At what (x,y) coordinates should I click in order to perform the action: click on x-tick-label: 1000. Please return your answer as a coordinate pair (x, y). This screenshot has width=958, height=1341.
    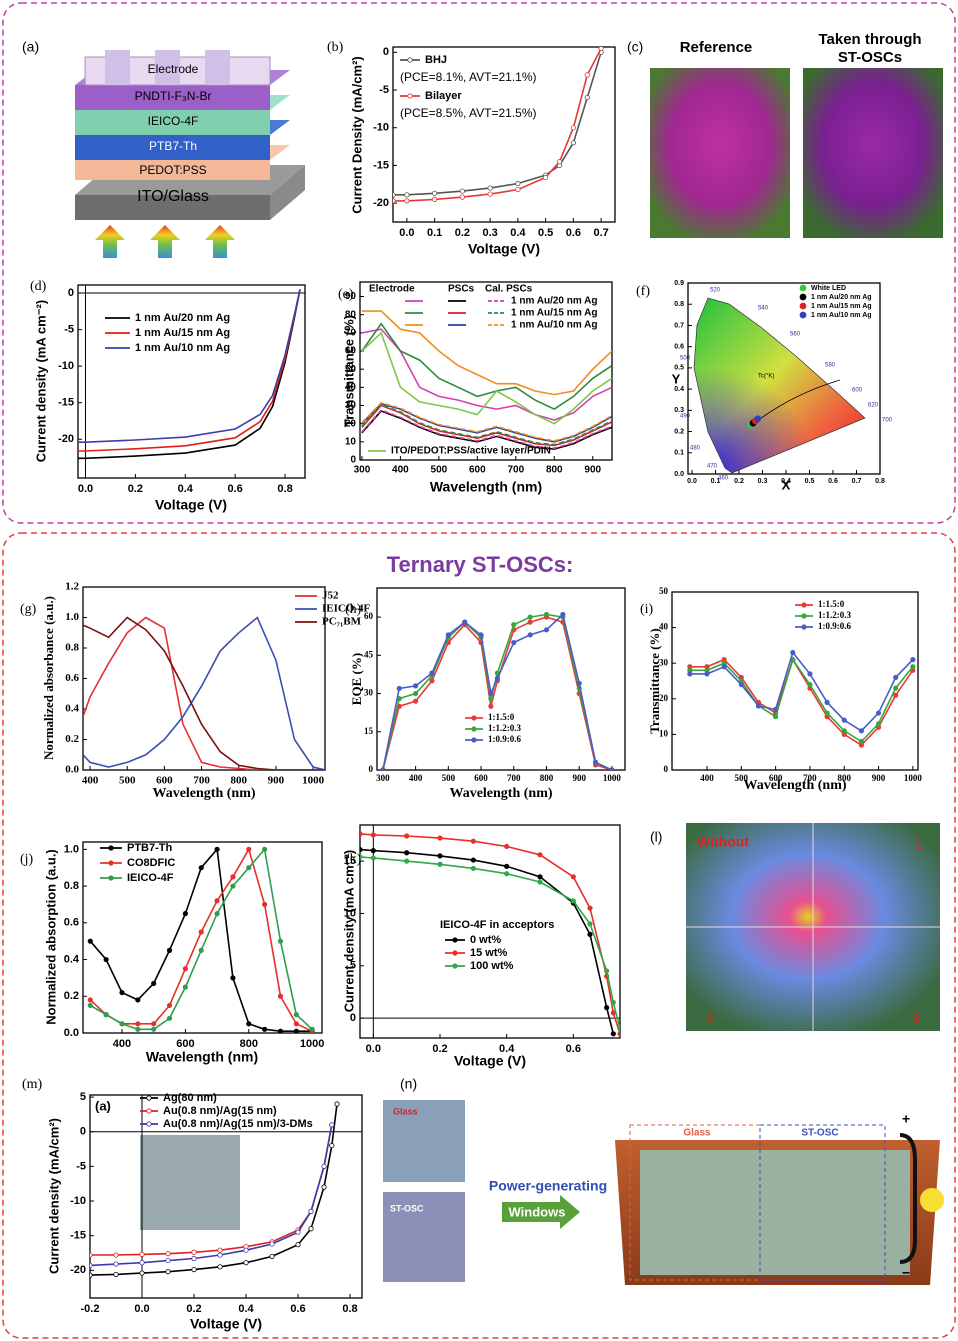
    Looking at the image, I should click on (913, 778).